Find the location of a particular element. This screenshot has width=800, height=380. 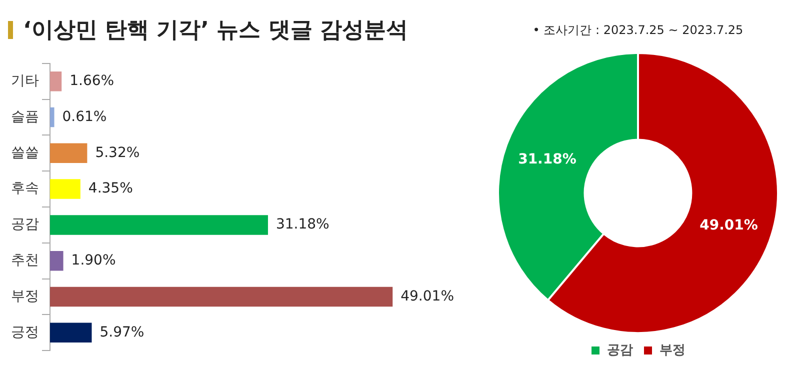

data-label: 1.66% is located at coordinates (92, 80).